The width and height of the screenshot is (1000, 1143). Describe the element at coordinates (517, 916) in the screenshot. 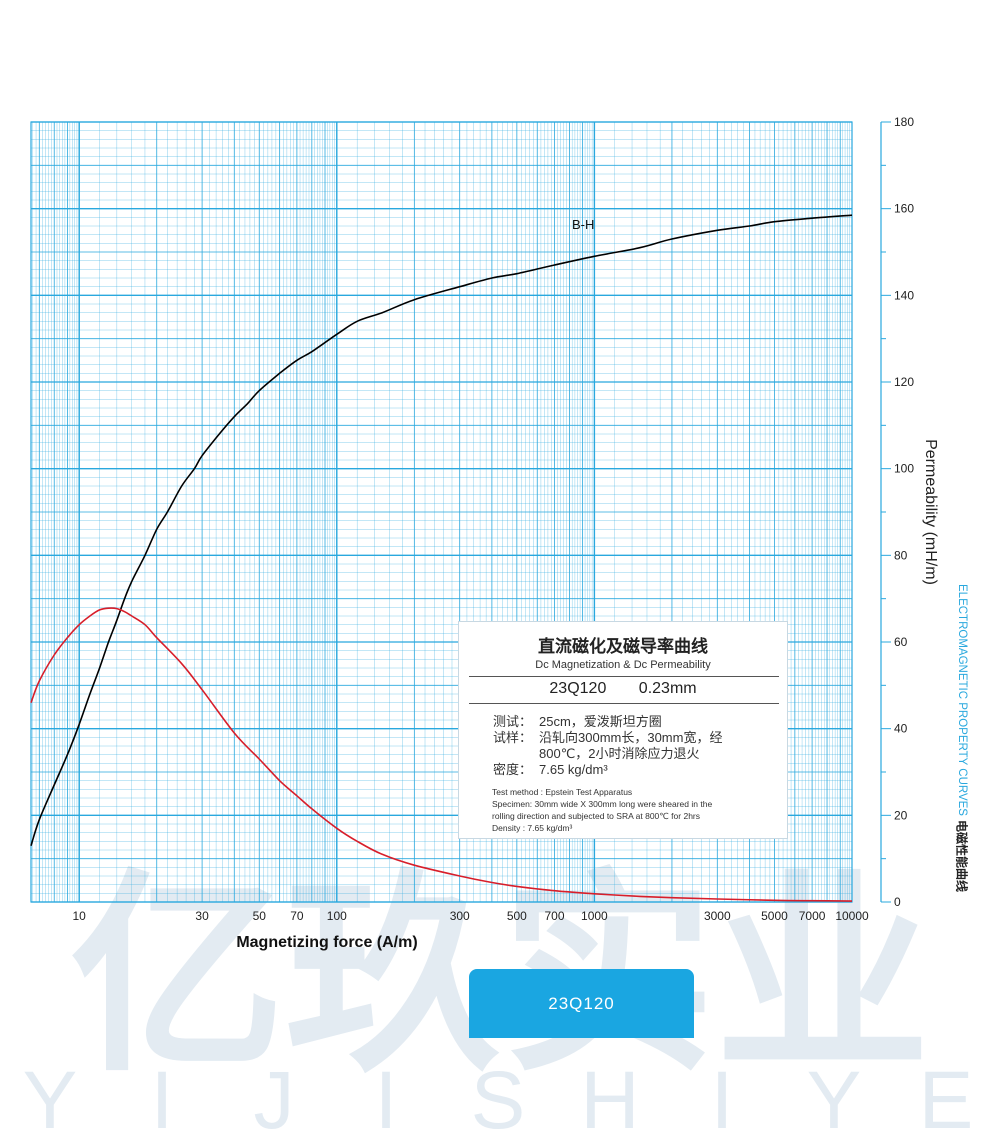

I see `x-tick-label: 500` at that location.